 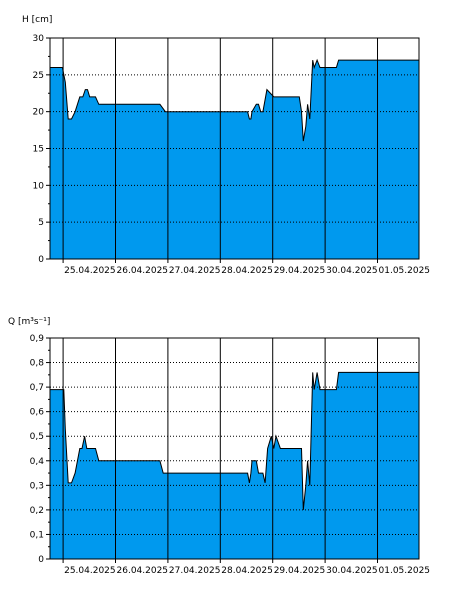 What do you see at coordinates (37, 364) in the screenshot?
I see `y-tick-label: 0,8` at bounding box center [37, 364].